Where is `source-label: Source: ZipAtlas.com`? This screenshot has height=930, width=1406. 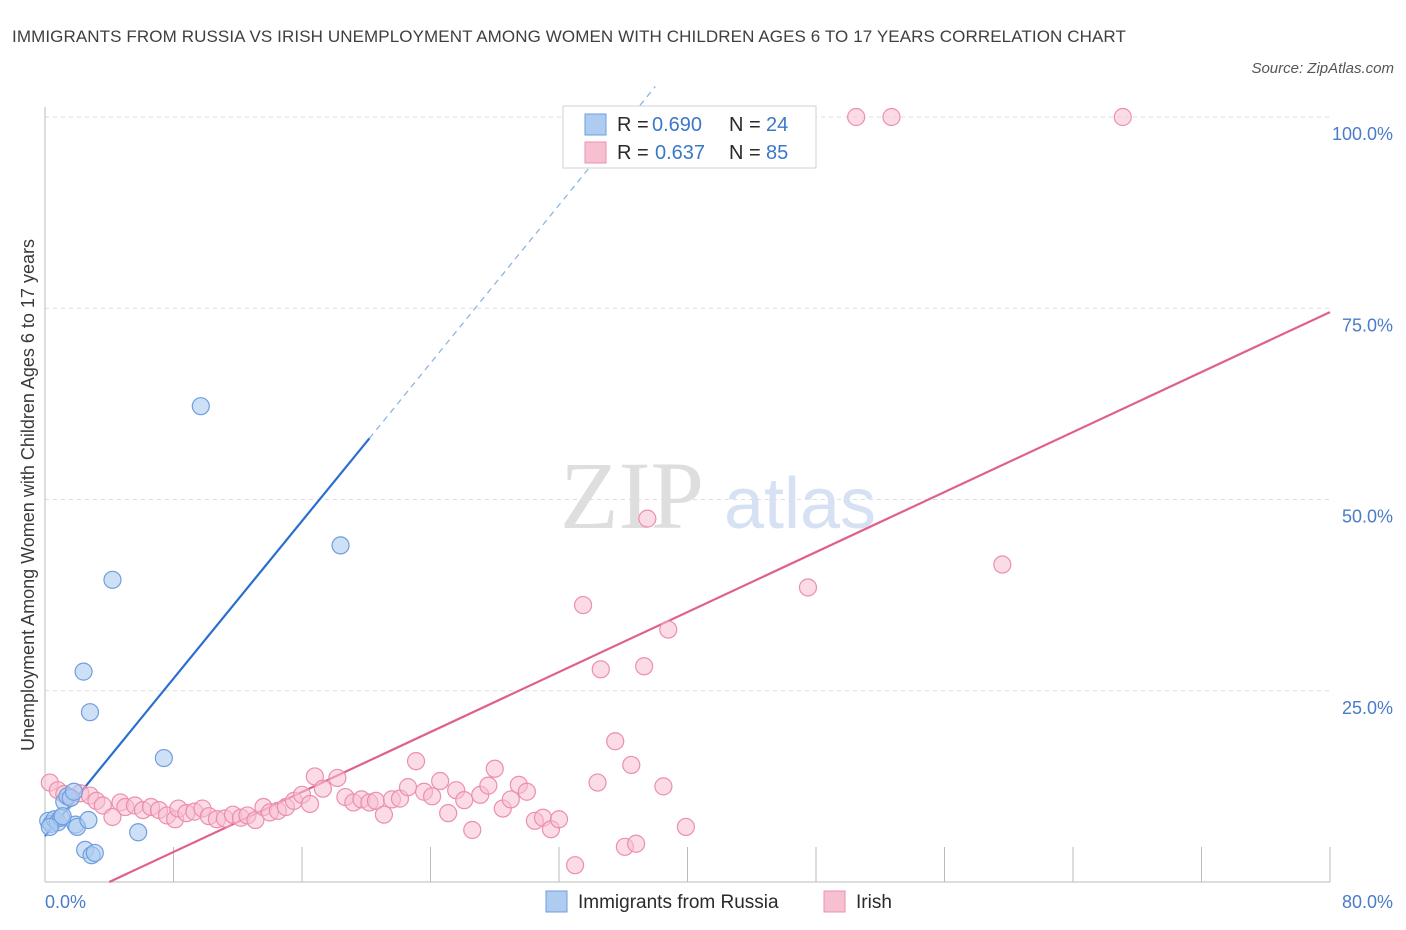
source-label: Source: ZipAtlas.com is located at coordinates (1322, 68).